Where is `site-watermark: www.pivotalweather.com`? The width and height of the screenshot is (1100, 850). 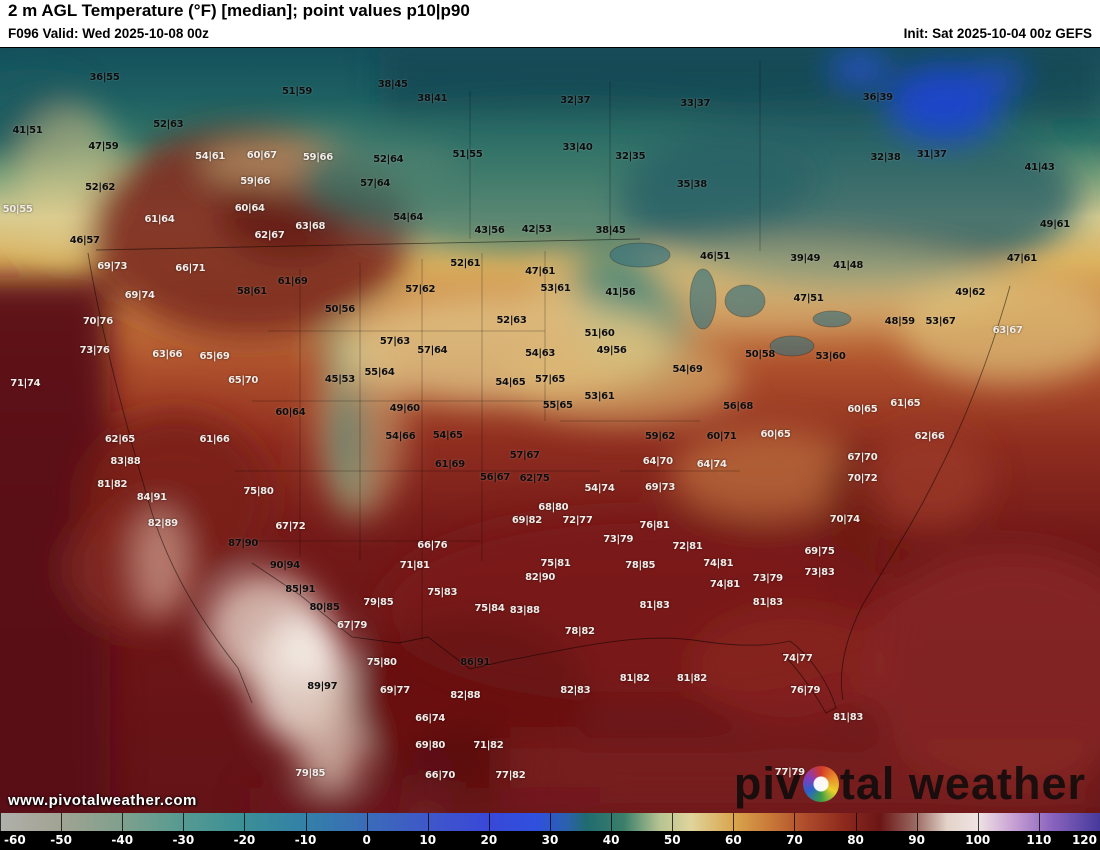
site-watermark: www.pivotalweather.com is located at coordinates (102, 800).